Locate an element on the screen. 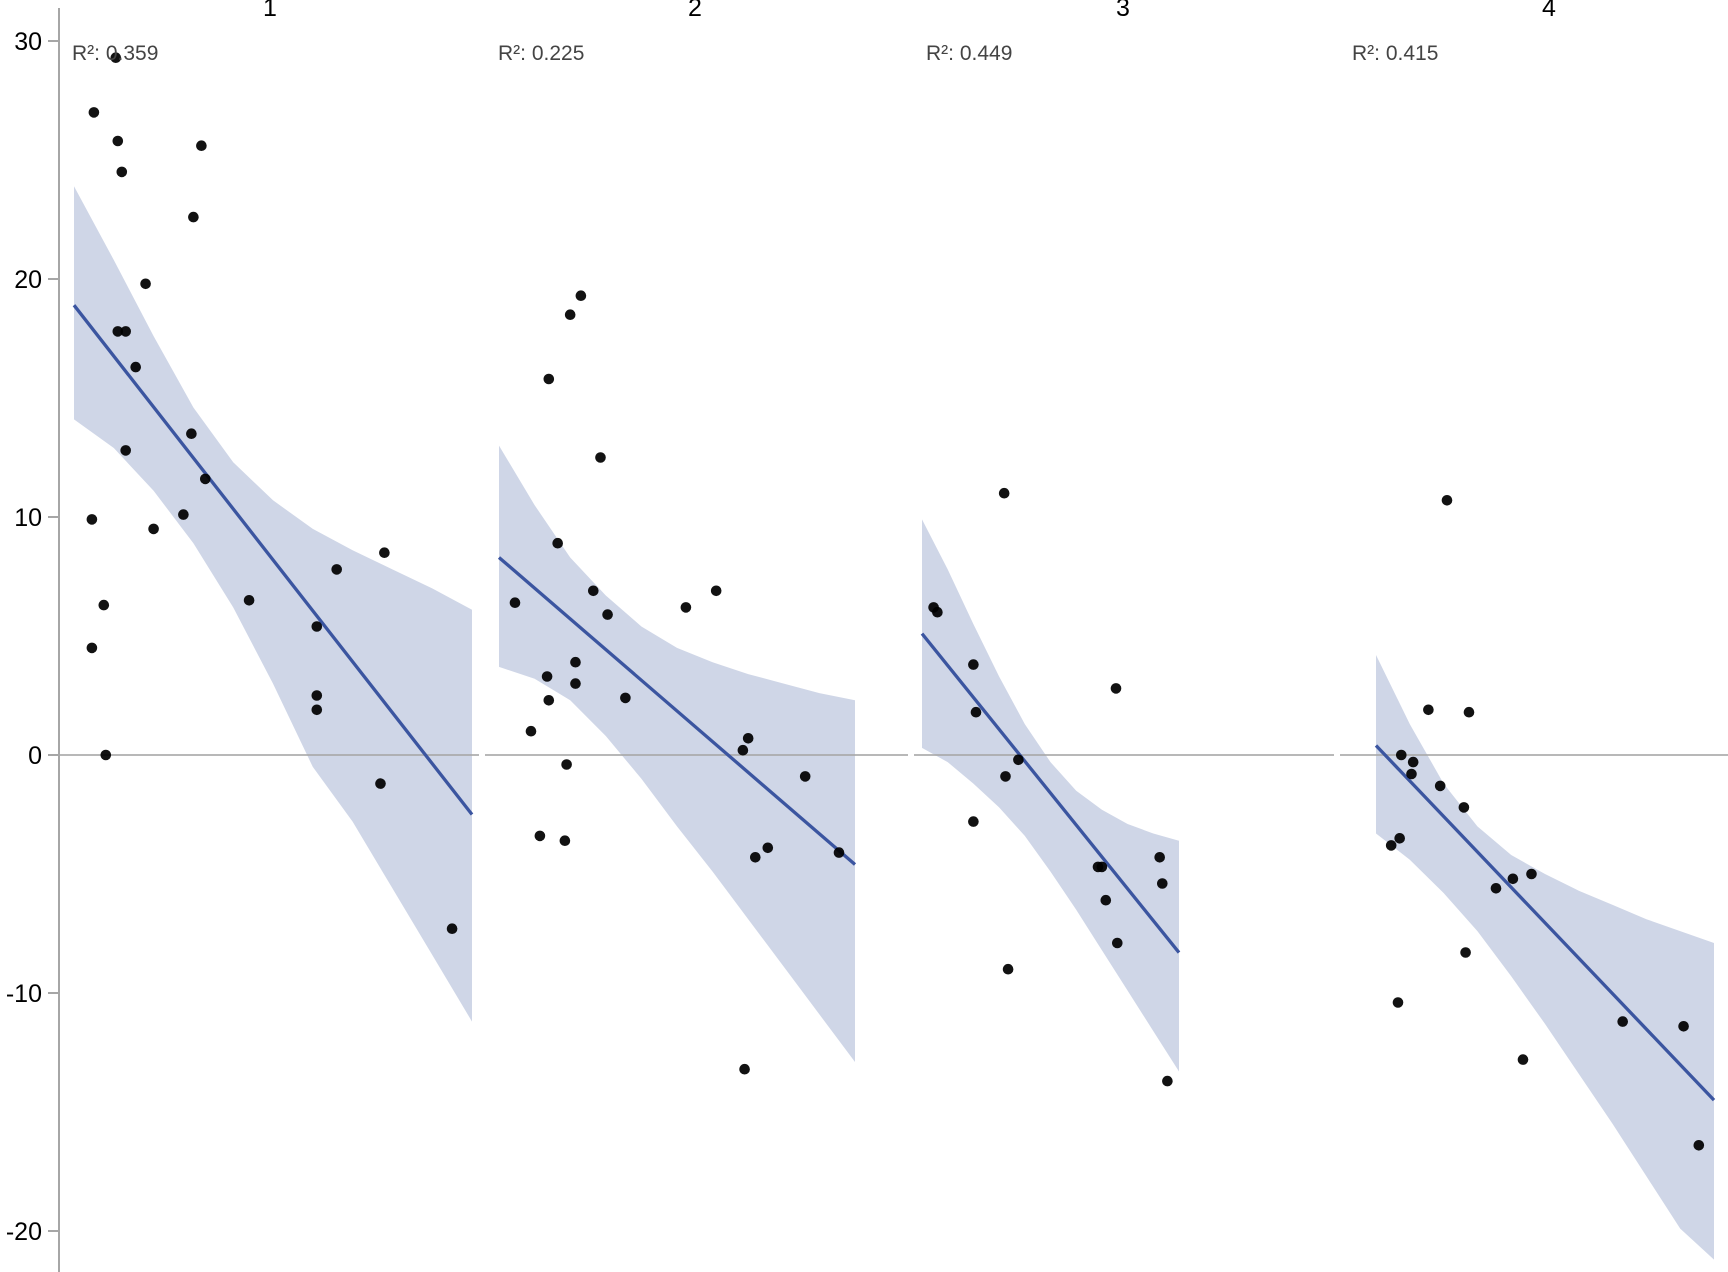 This screenshot has width=1728, height=1272. y-tick-label: -10 is located at coordinates (24, 994).